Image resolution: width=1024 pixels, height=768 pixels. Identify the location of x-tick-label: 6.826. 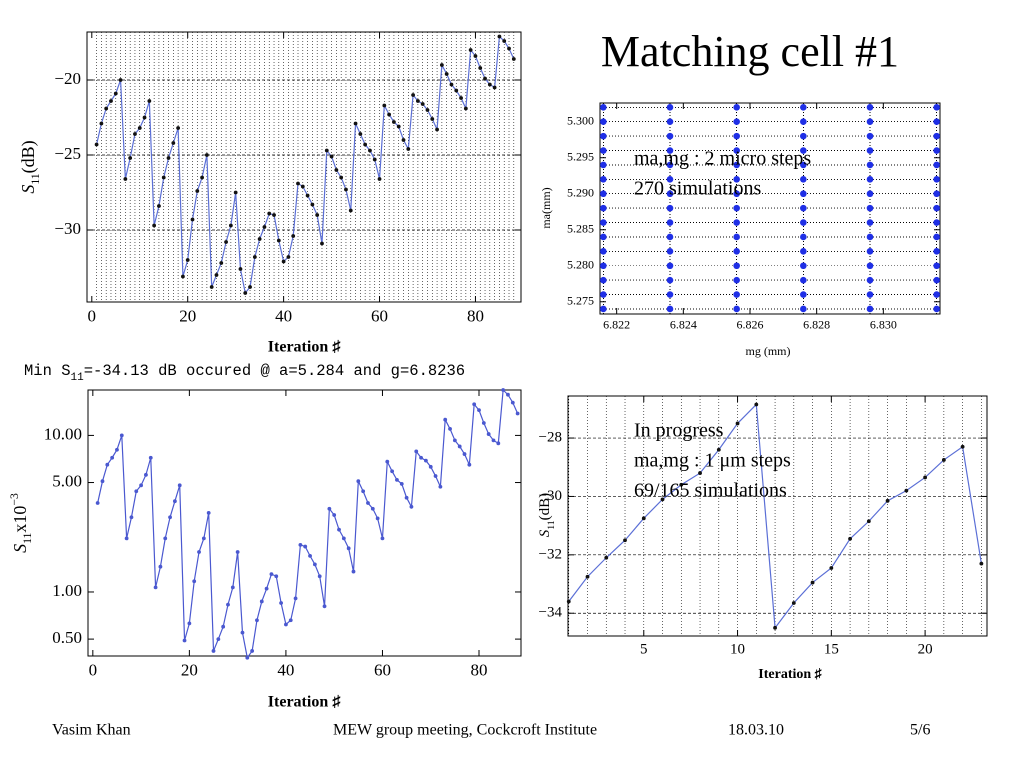
(750, 324).